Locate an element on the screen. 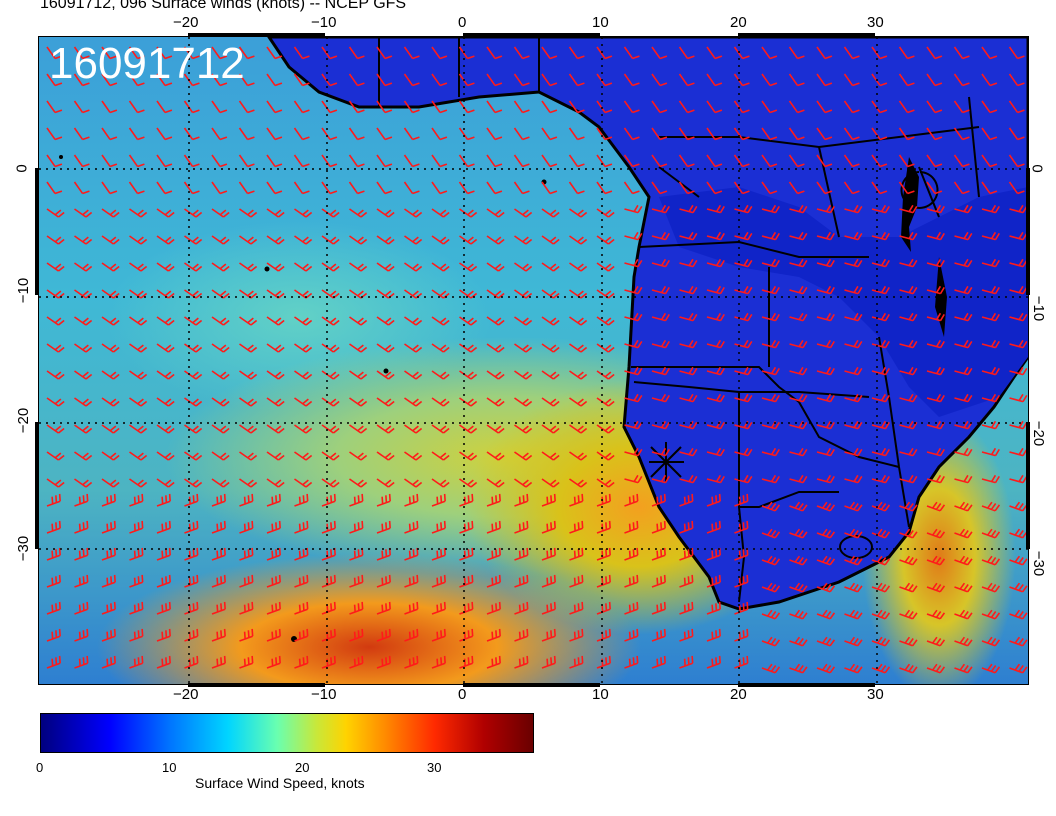 This screenshot has height=816, width=1056. color-scale-bar is located at coordinates (287, 733).